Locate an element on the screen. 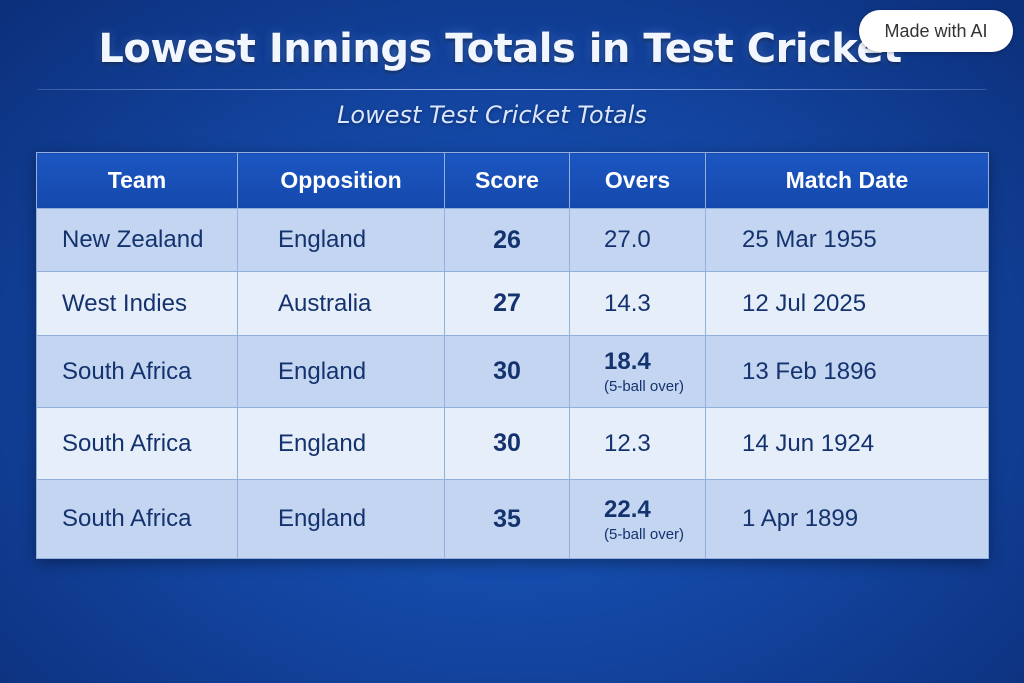  table-header-row: Team Opposition Score Overs Match Date is located at coordinates (512, 180).